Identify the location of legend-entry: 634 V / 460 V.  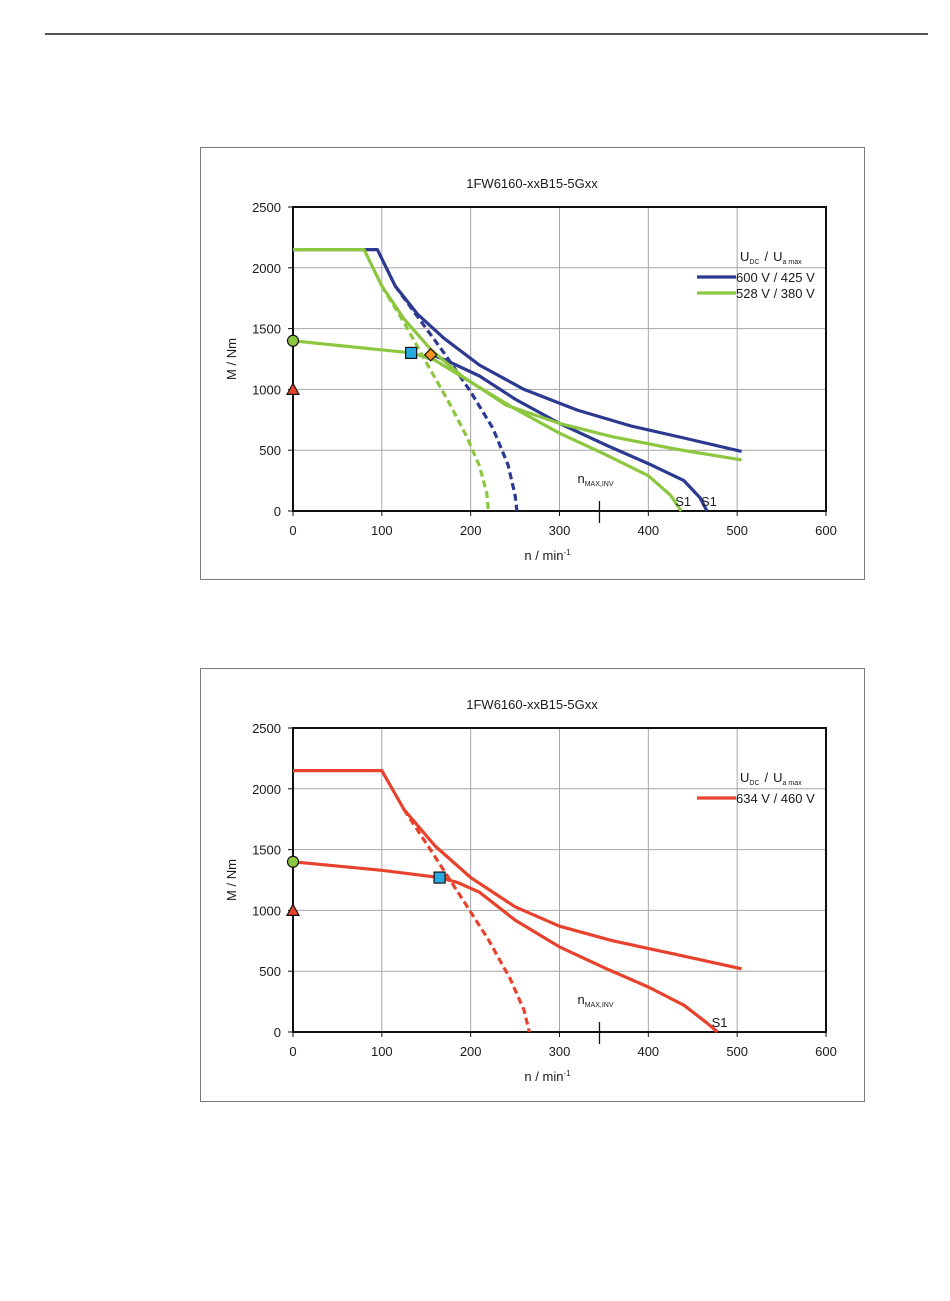
(775, 798).